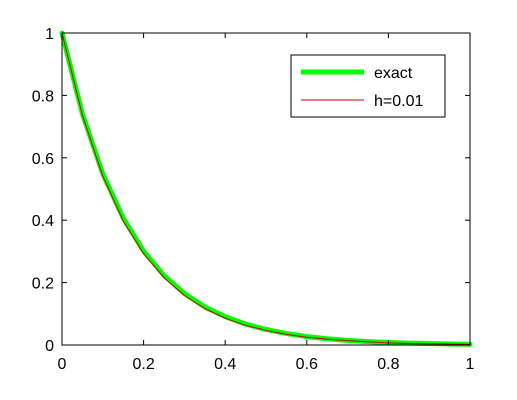 This screenshot has width=517, height=400. I want to click on y-tick-label: 0.6, so click(43, 159).